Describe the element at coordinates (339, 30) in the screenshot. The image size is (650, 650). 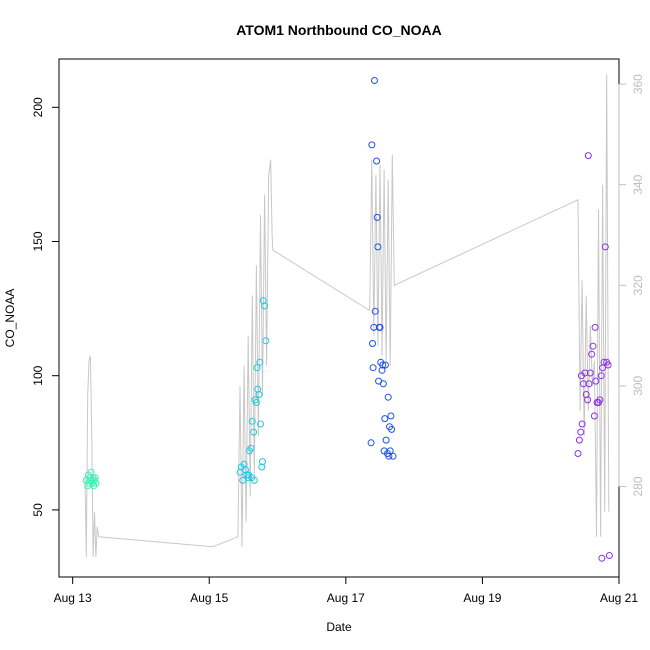
I see `chart-title: ATOM1 Northbound CO_NOAA` at that location.